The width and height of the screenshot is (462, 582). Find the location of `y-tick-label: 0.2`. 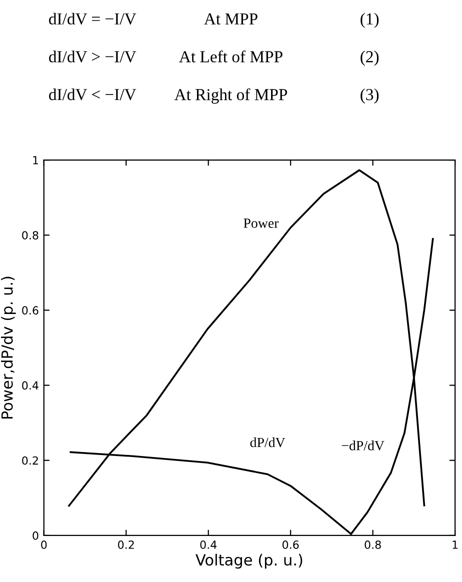

y-tick-label: 0.2 is located at coordinates (30, 460).